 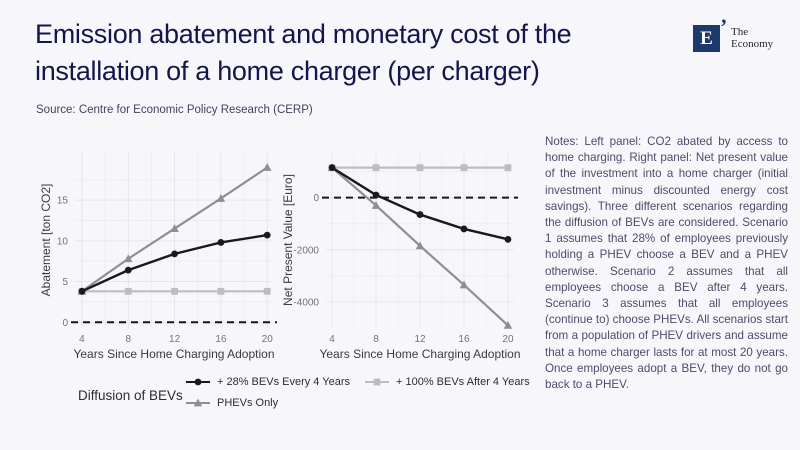 I want to click on legend-group-title: Diffusion of BEVs, so click(x=130, y=395).